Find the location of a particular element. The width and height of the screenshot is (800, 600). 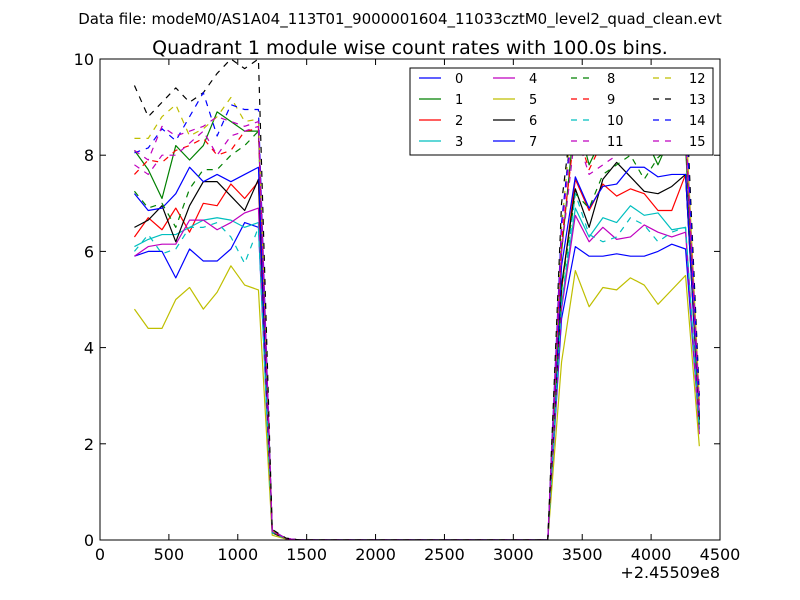

x-tick-label: 500 is located at coordinates (169, 554).